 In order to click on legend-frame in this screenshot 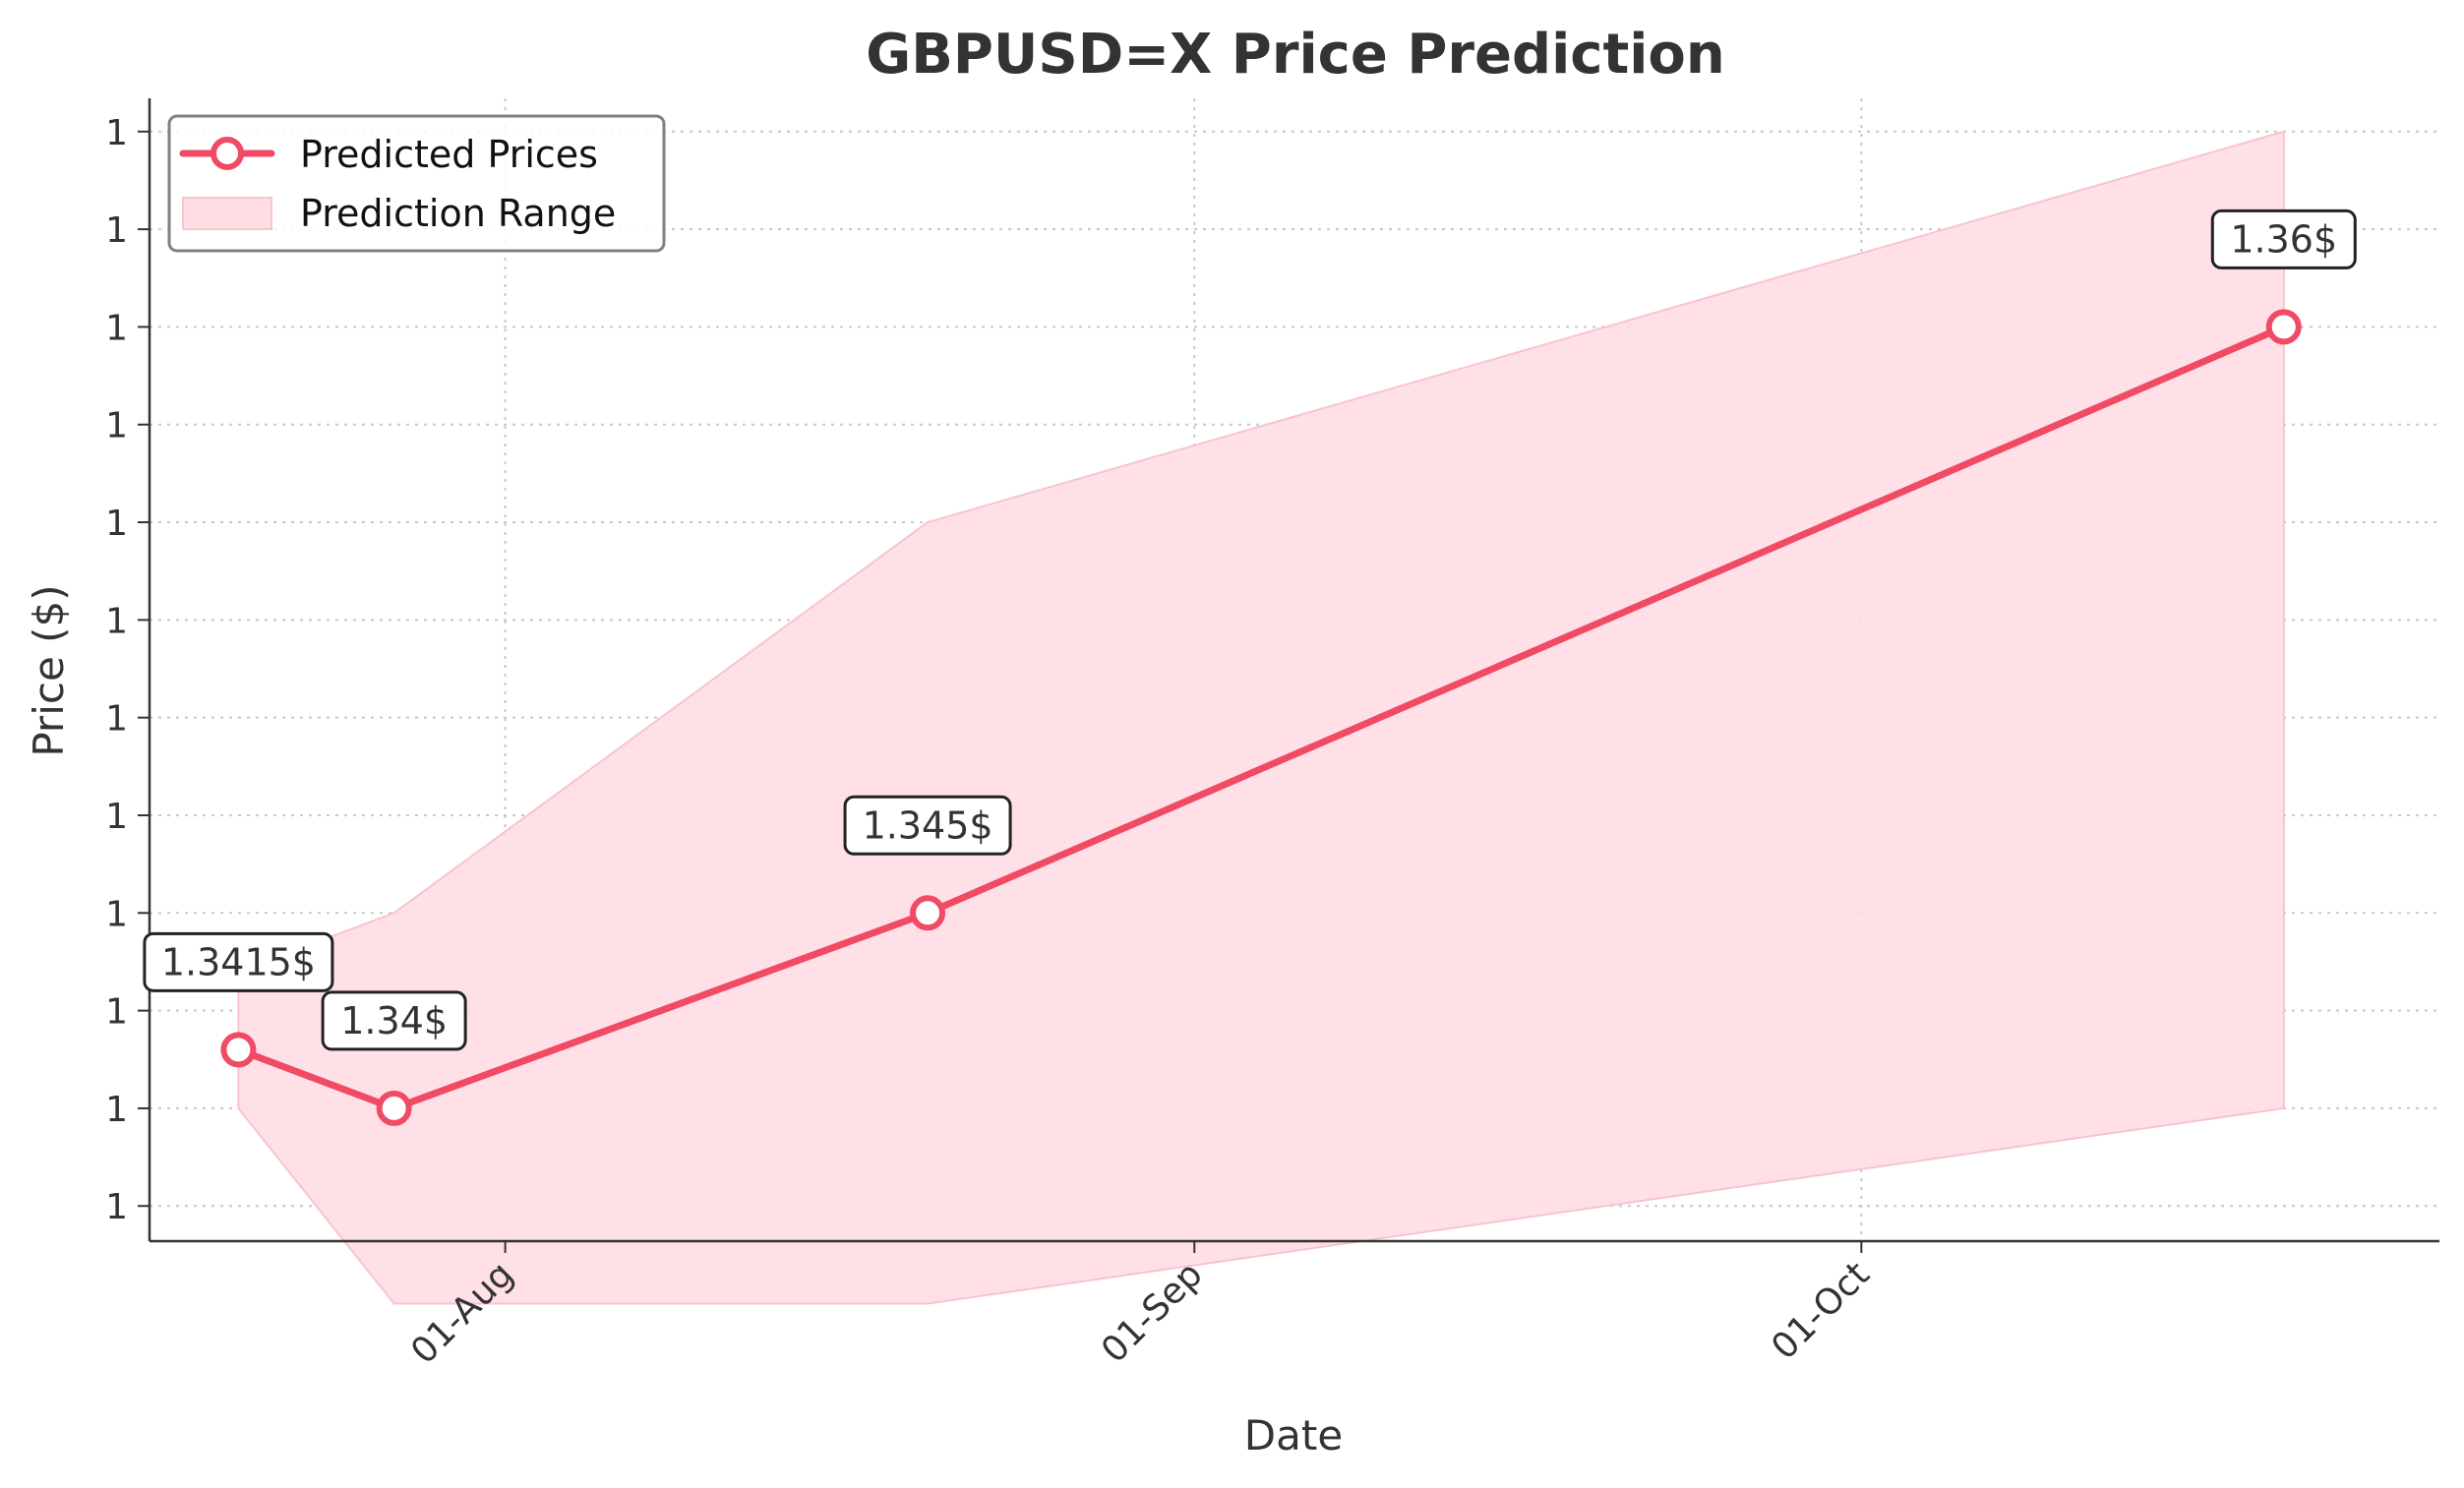, I will do `click(416, 183)`.